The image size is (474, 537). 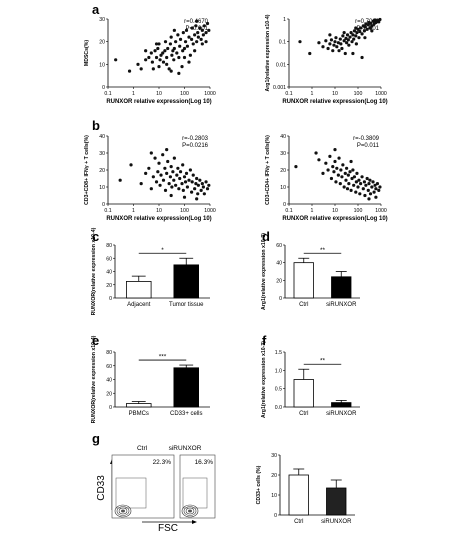 I want to click on x-axis-label: RUNXOR relative expression(Log 10), so click(x=334, y=102).